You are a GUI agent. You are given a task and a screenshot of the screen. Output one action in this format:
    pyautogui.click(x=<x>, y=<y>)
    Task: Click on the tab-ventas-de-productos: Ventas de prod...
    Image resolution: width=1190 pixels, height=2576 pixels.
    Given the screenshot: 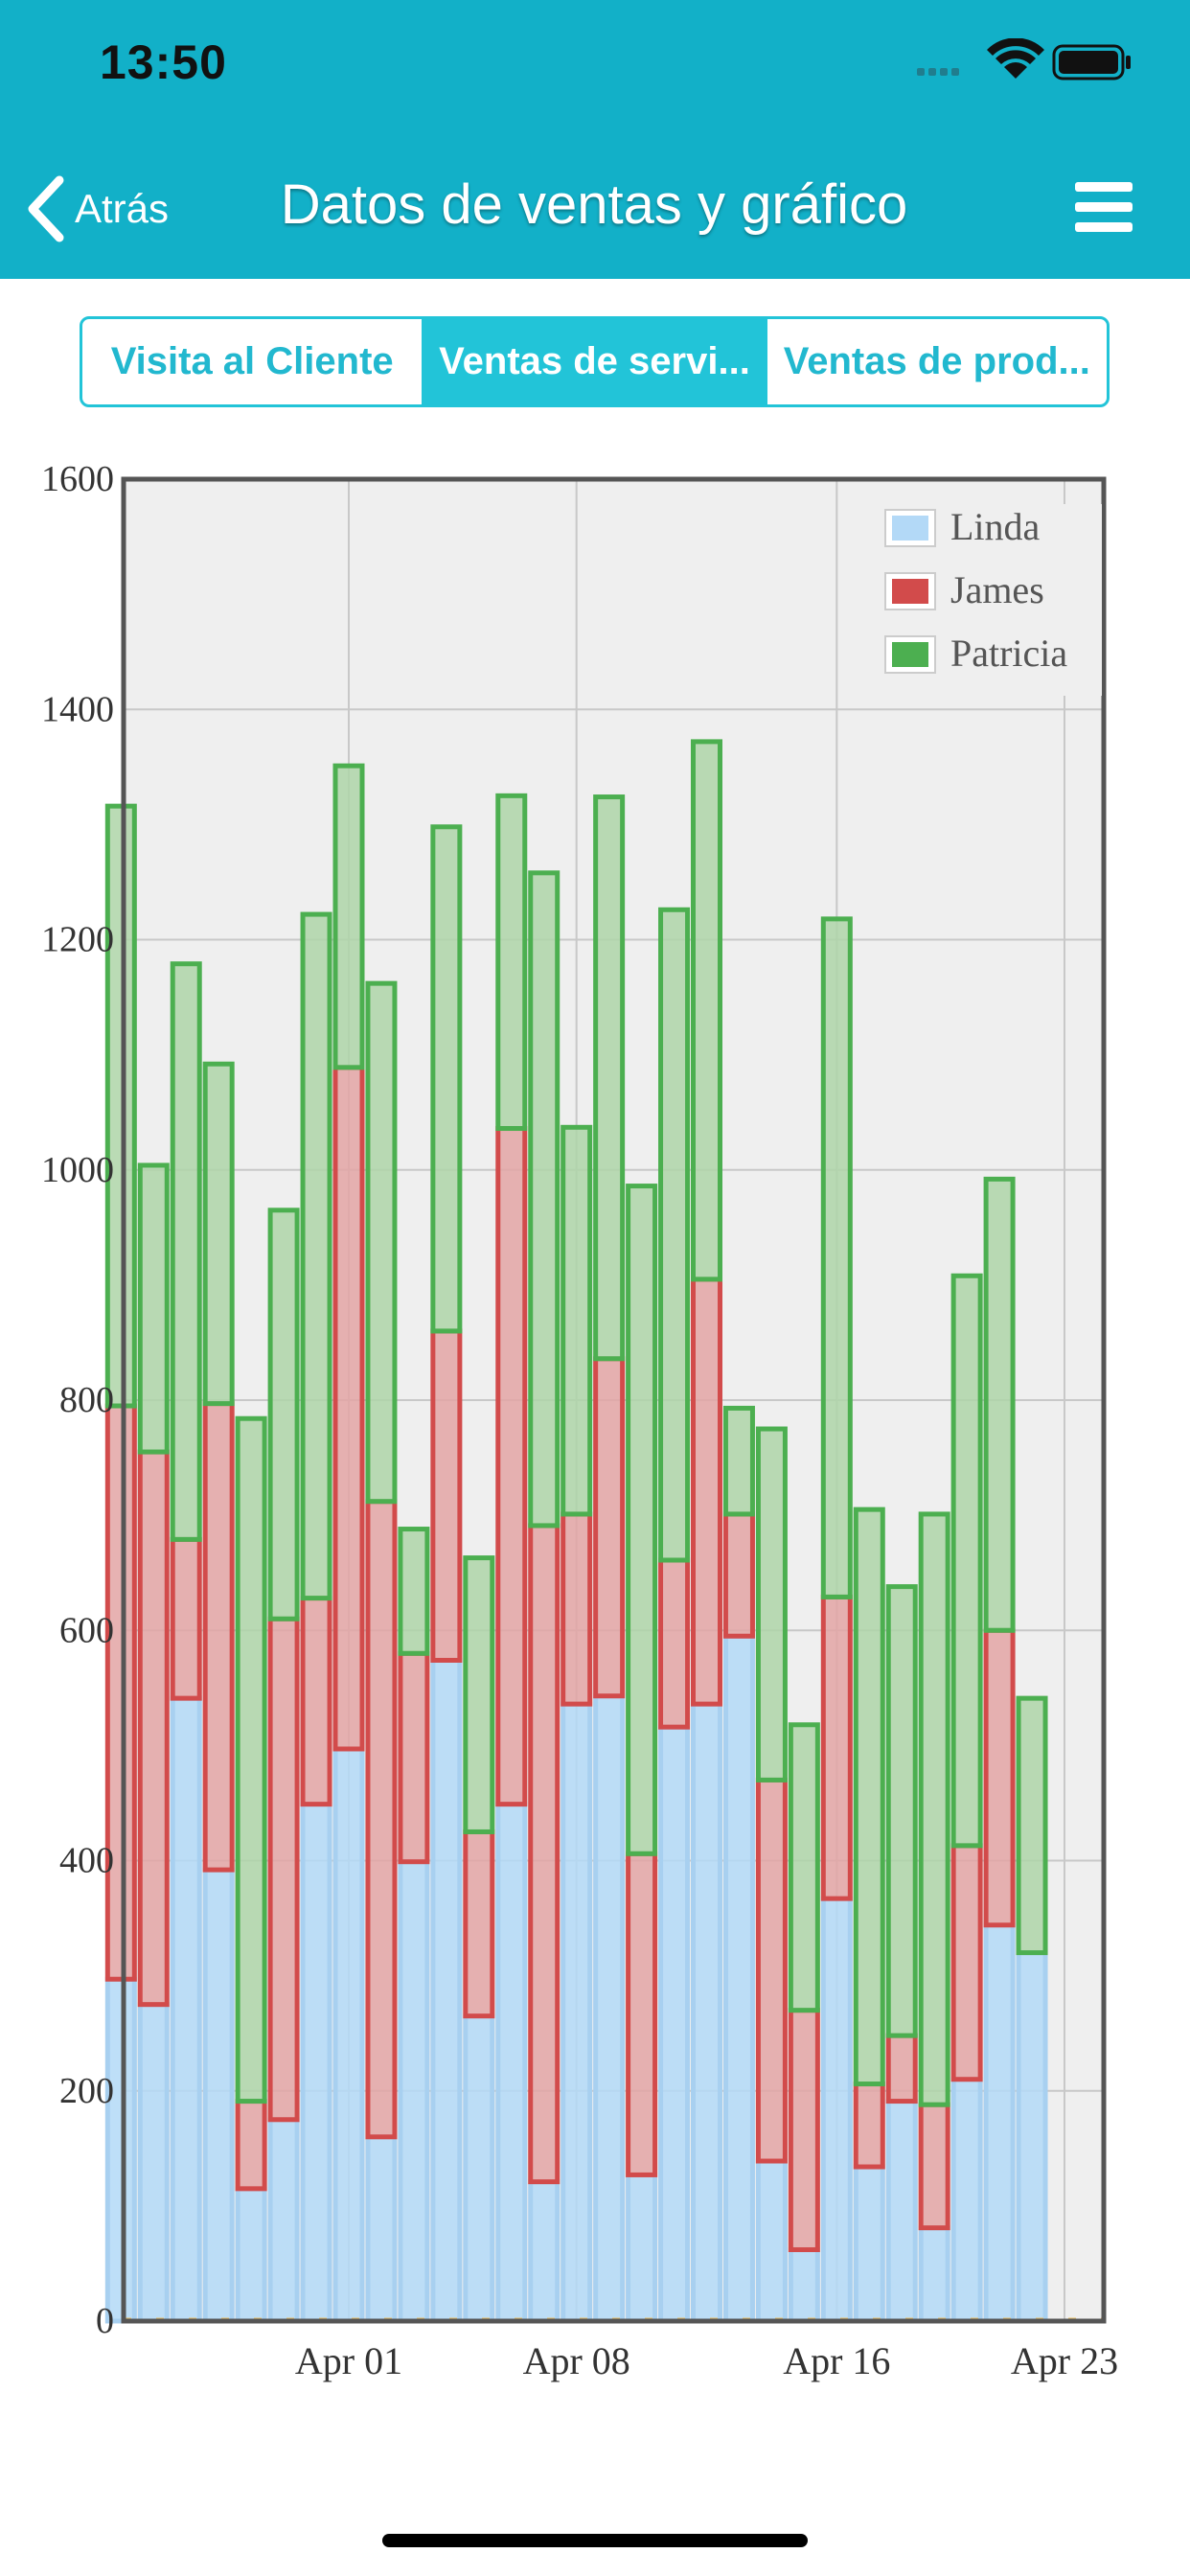 What is the action you would take?
    pyautogui.click(x=936, y=361)
    